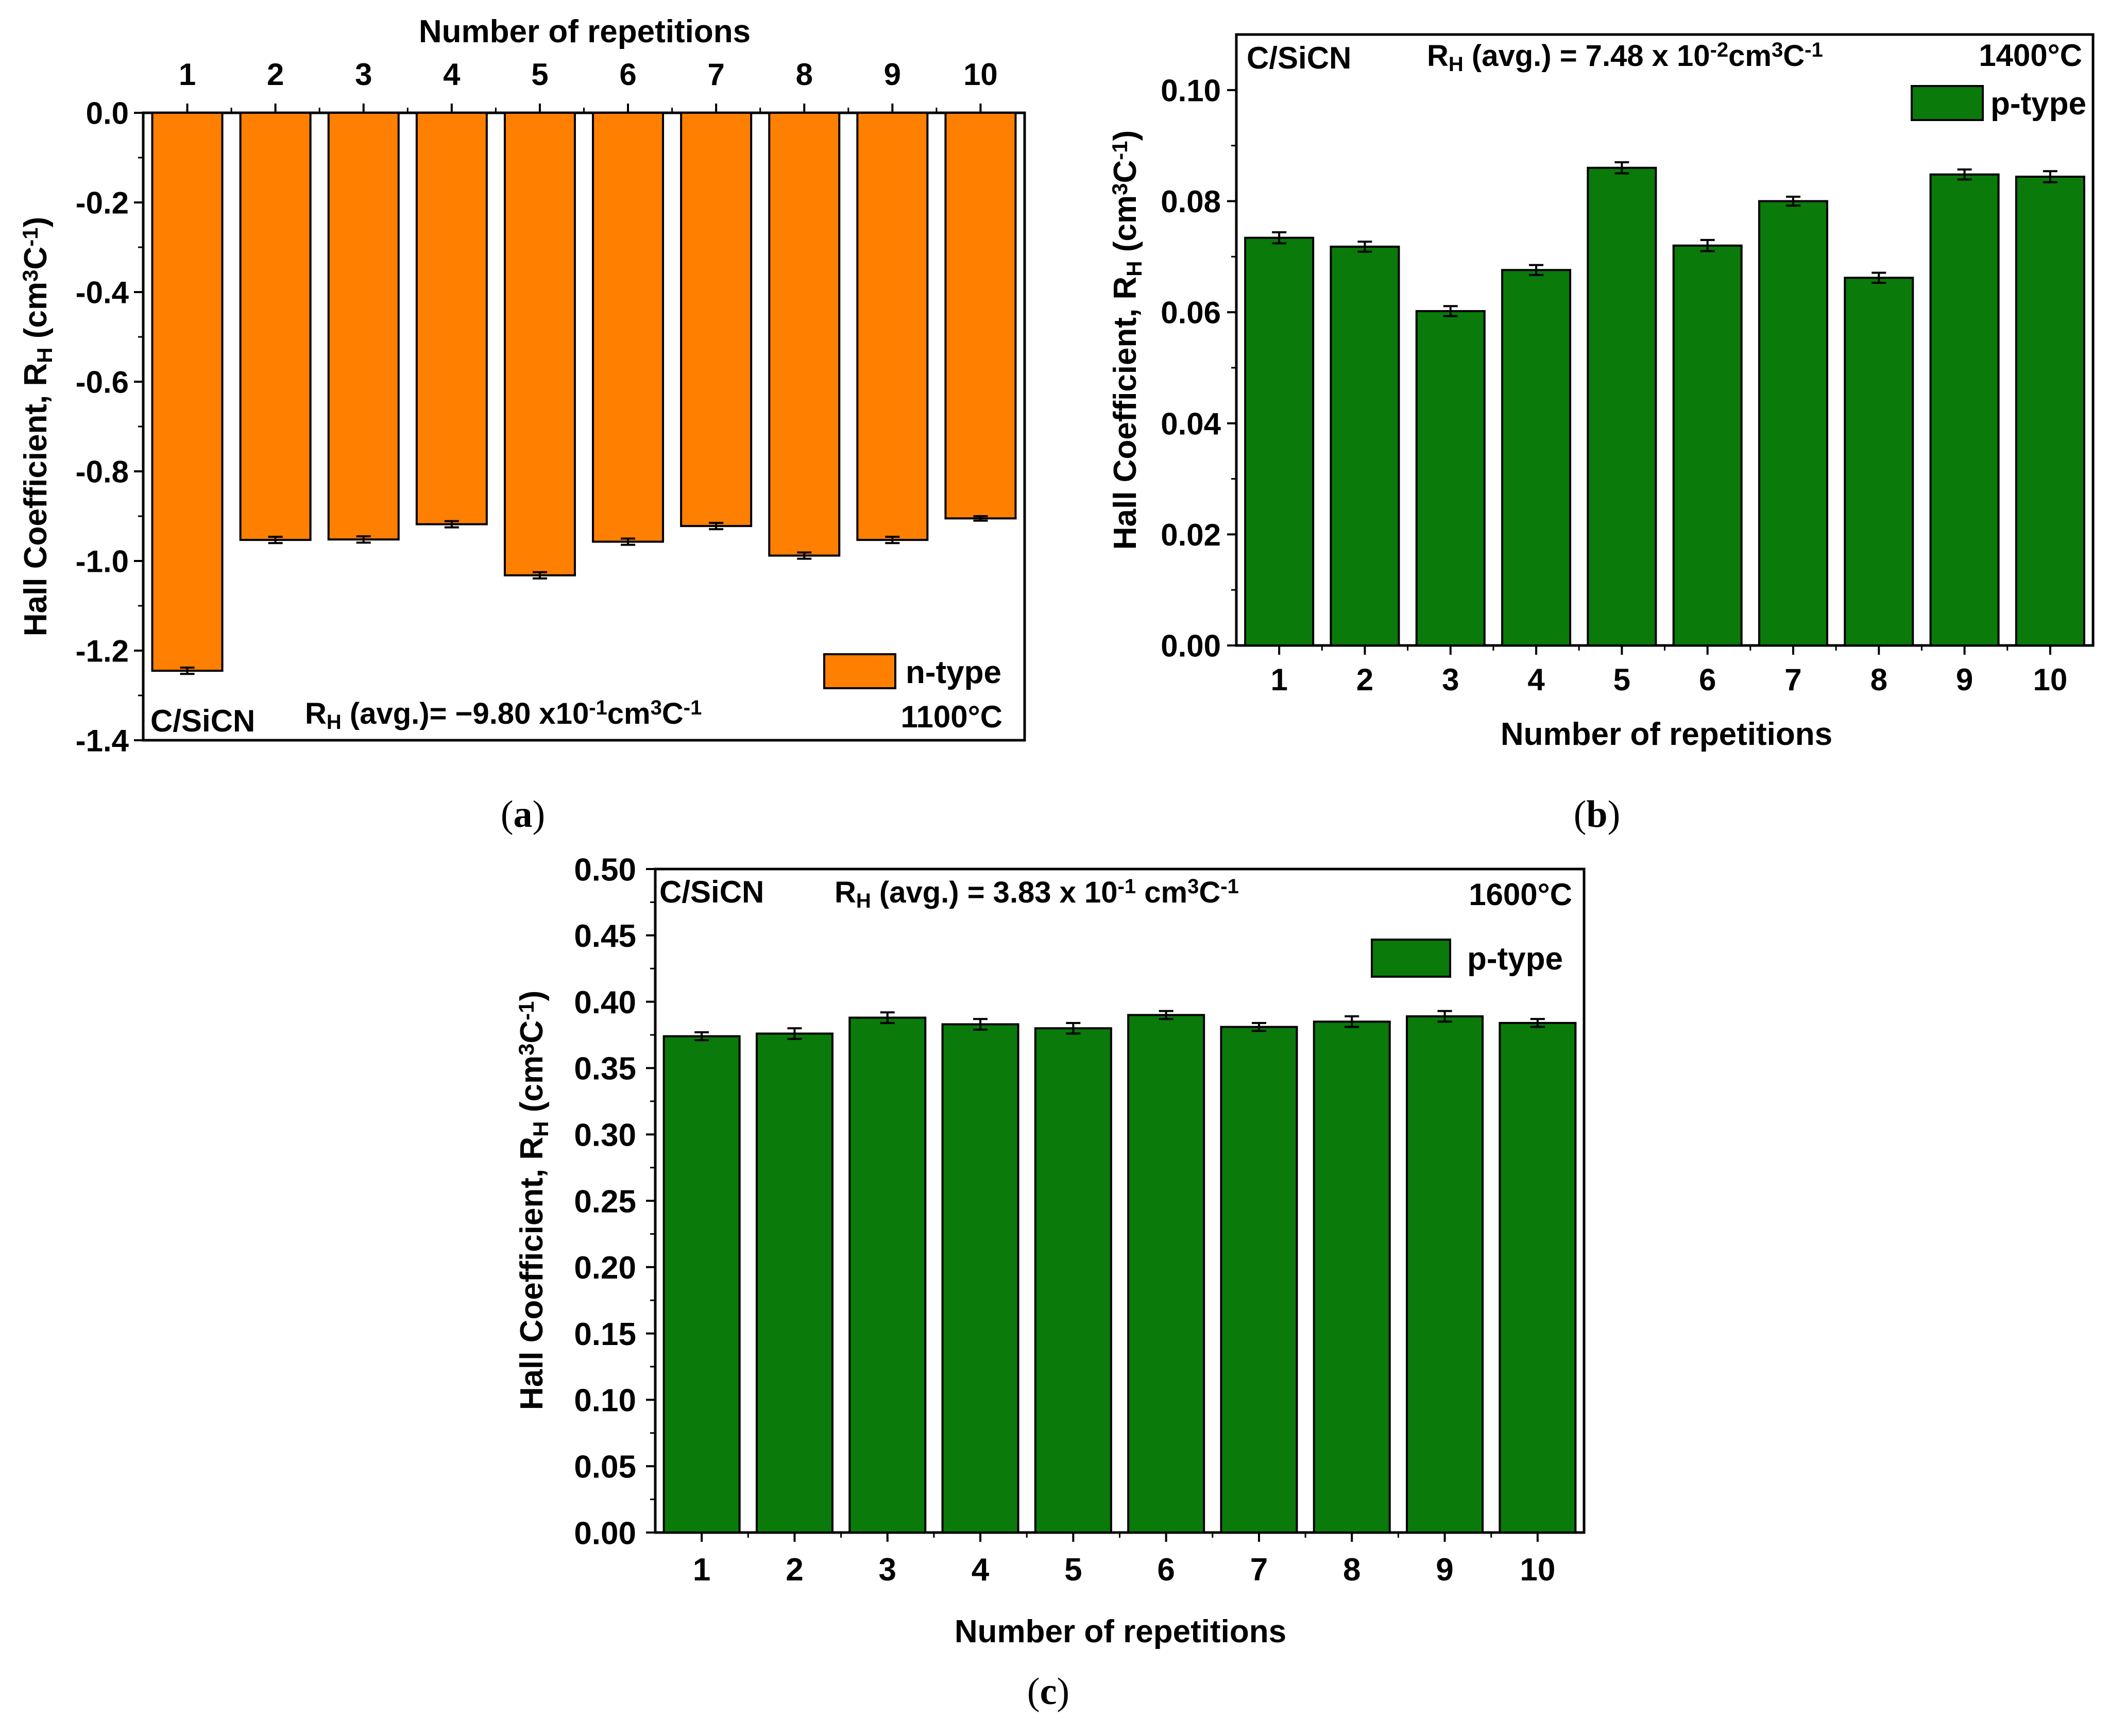 This screenshot has width=2109, height=1736. Describe the element at coordinates (605, 1002) in the screenshot. I see `panel-c-ytick-label: 0.40` at that location.